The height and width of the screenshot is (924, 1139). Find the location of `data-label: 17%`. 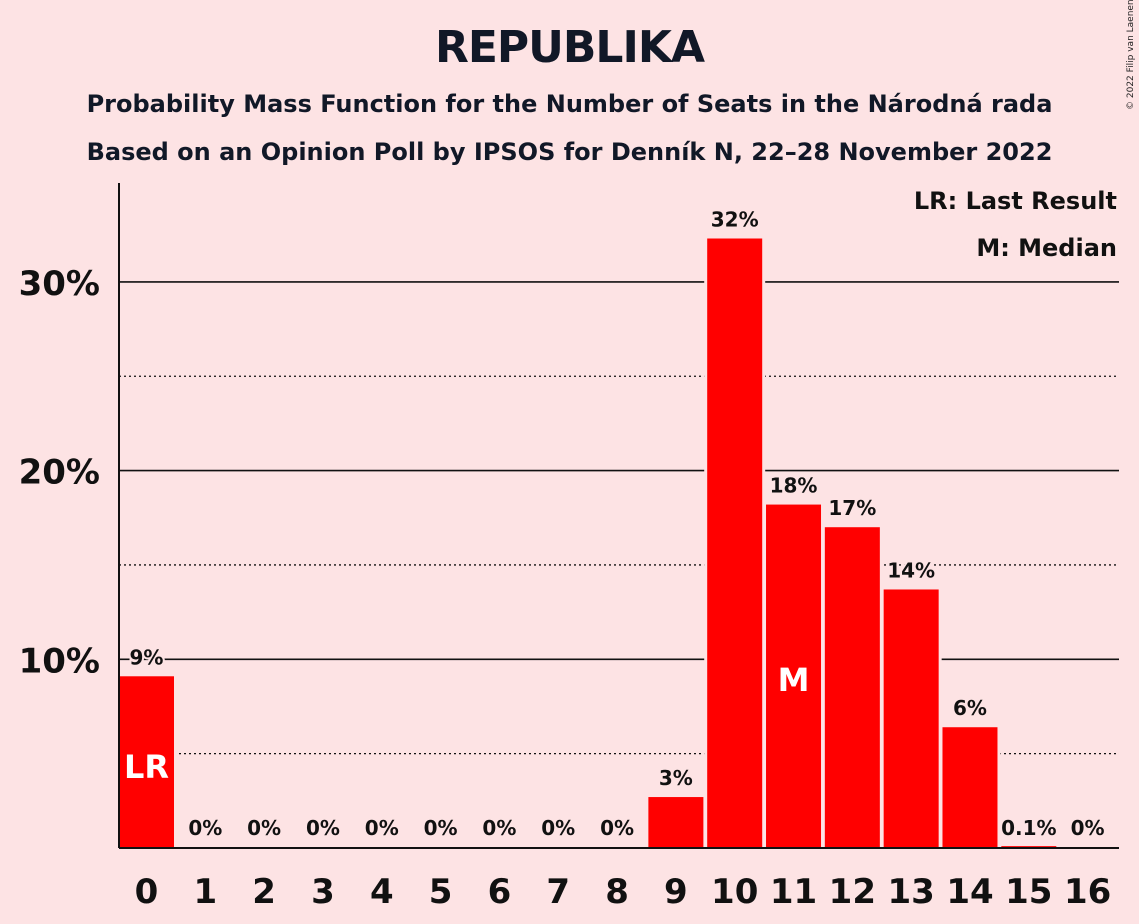

data-label: 17% is located at coordinates (852, 508).